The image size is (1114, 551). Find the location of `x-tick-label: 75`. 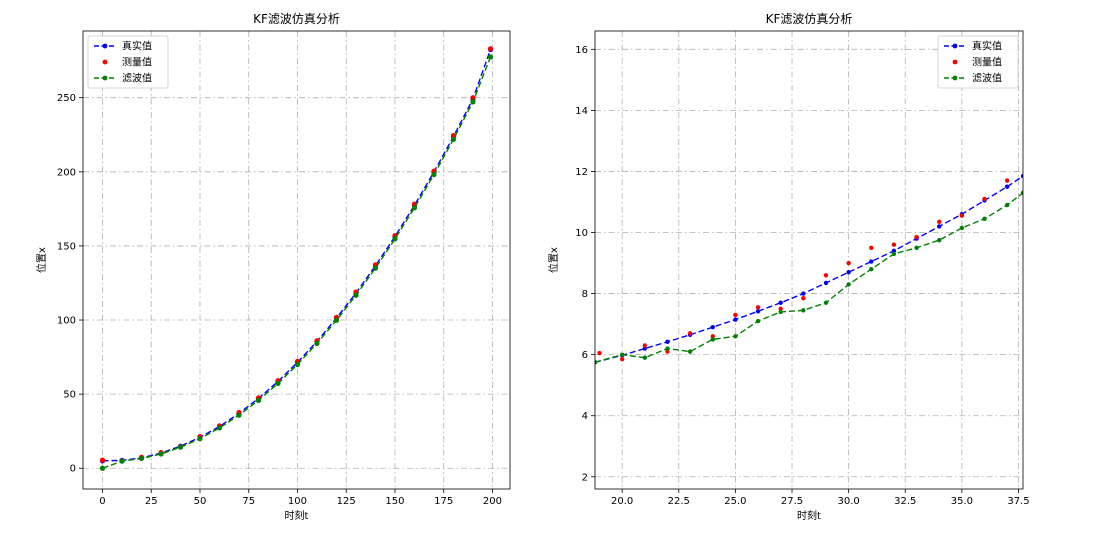

x-tick-label: 75 is located at coordinates (248, 501).